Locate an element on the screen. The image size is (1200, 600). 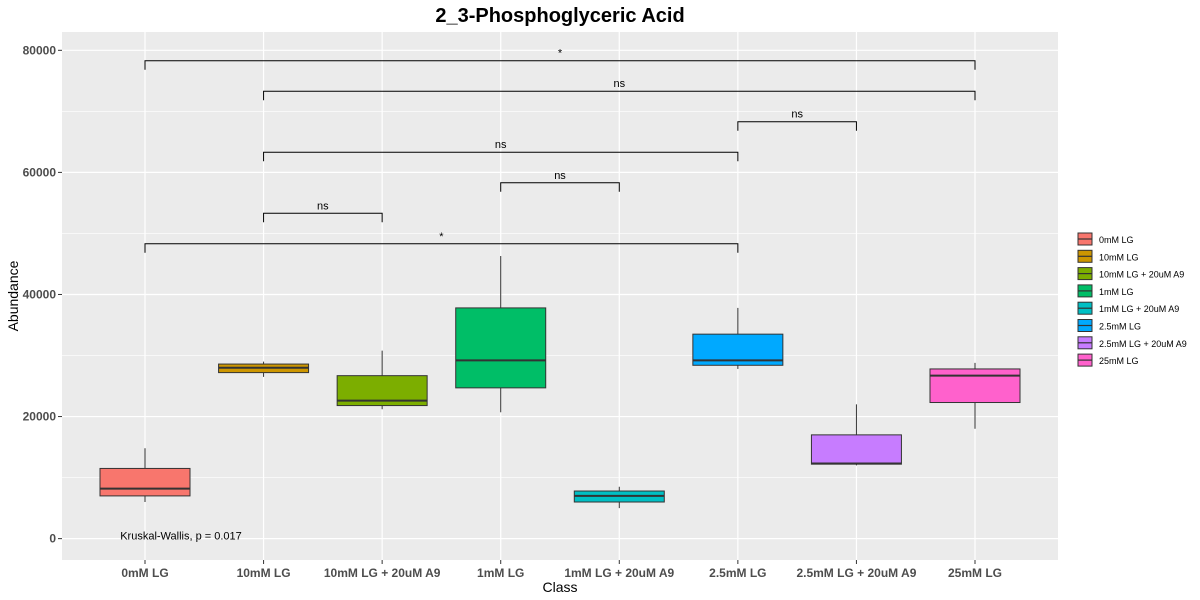
legend-label: 1mM LG is located at coordinates (1116, 292).